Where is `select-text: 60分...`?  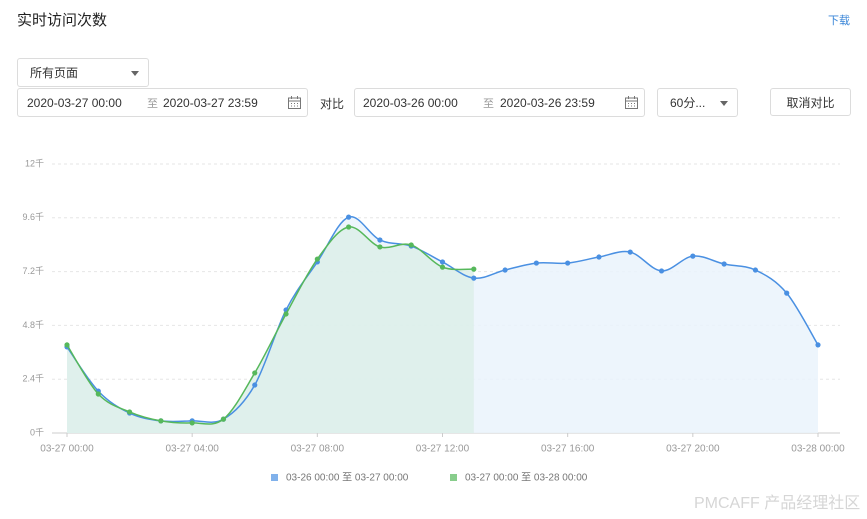
select-text: 60分... is located at coordinates (688, 103).